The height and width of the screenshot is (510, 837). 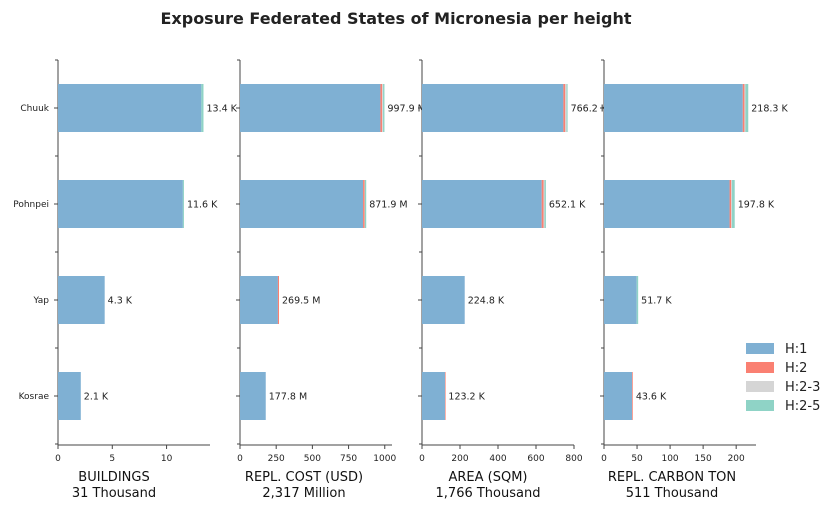 What do you see at coordinates (497, 459) in the screenshot?
I see `x-tick-label: 400` at bounding box center [497, 459].